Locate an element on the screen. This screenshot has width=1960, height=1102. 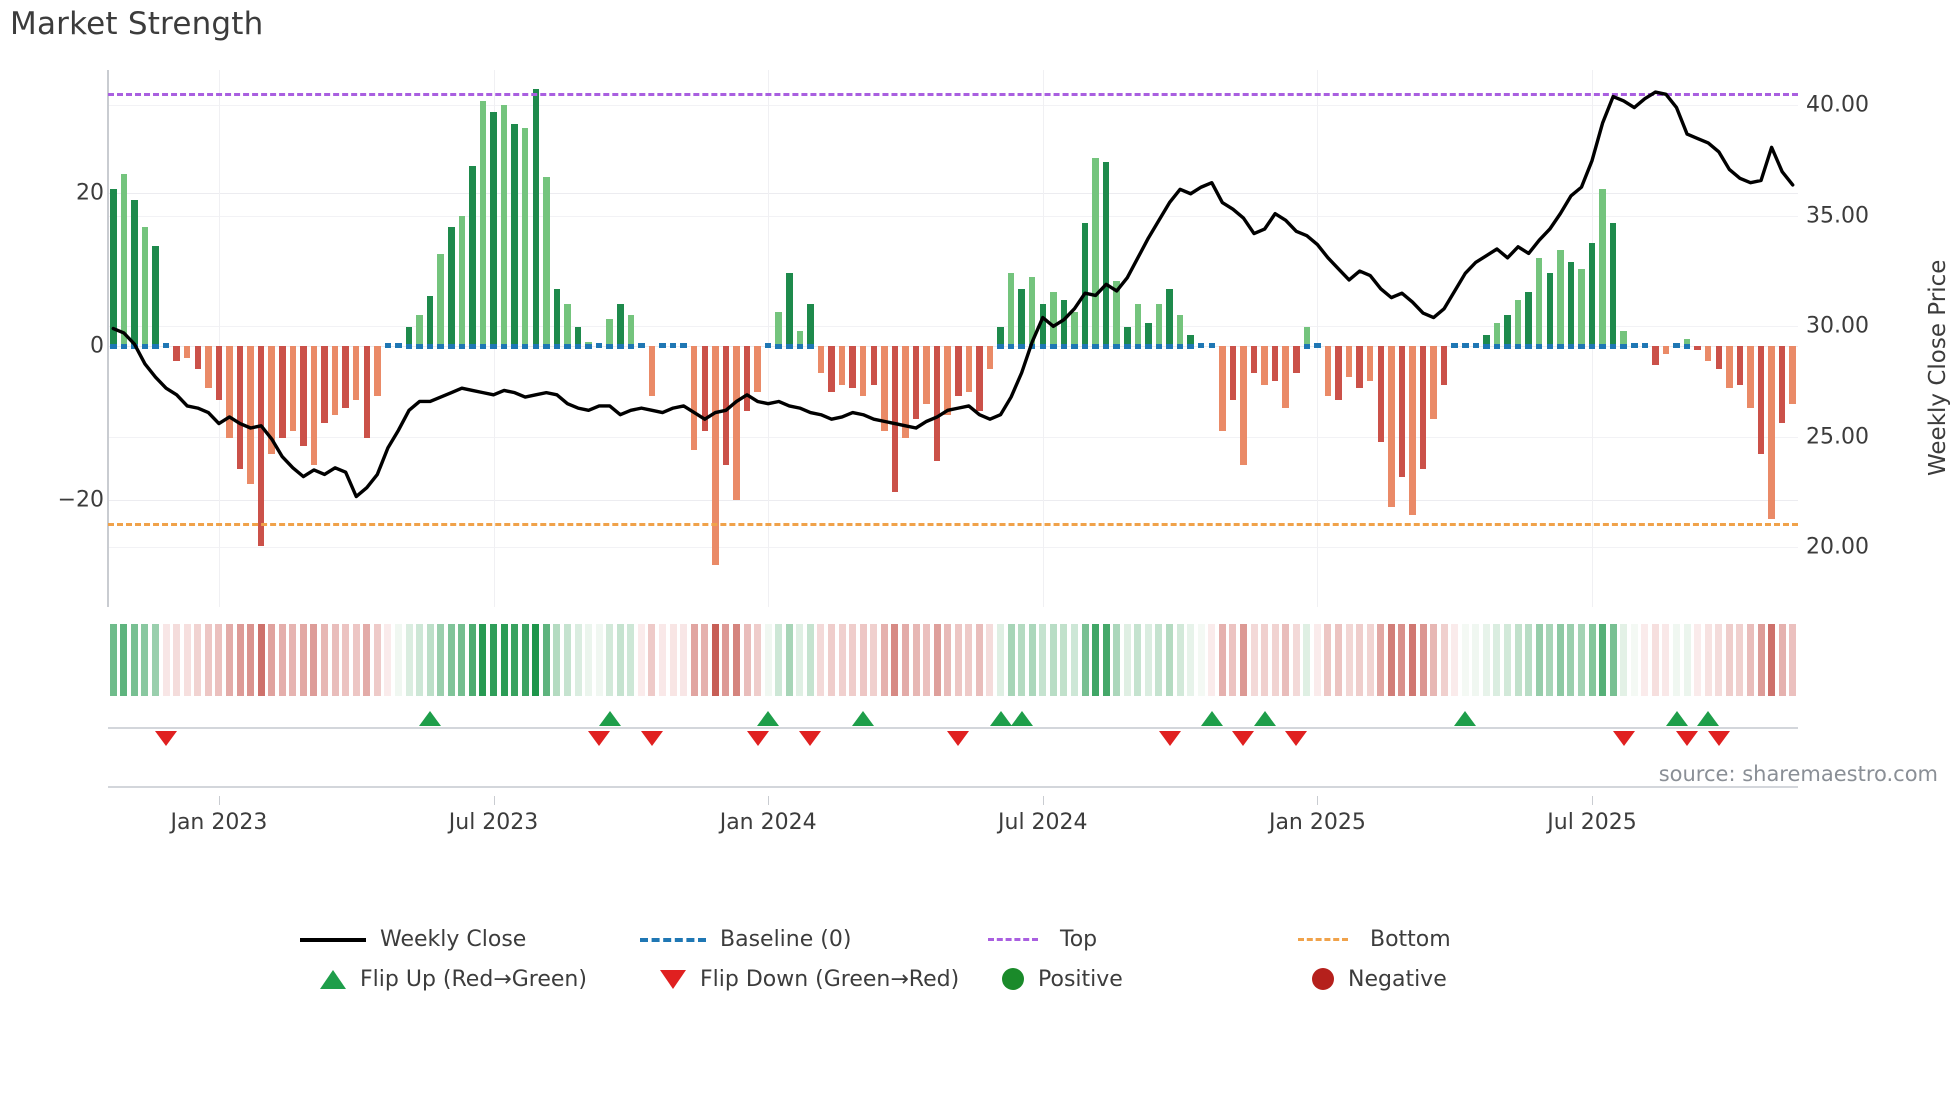
y-axis-right-tick-label: 40.00 is located at coordinates (1837, 105).